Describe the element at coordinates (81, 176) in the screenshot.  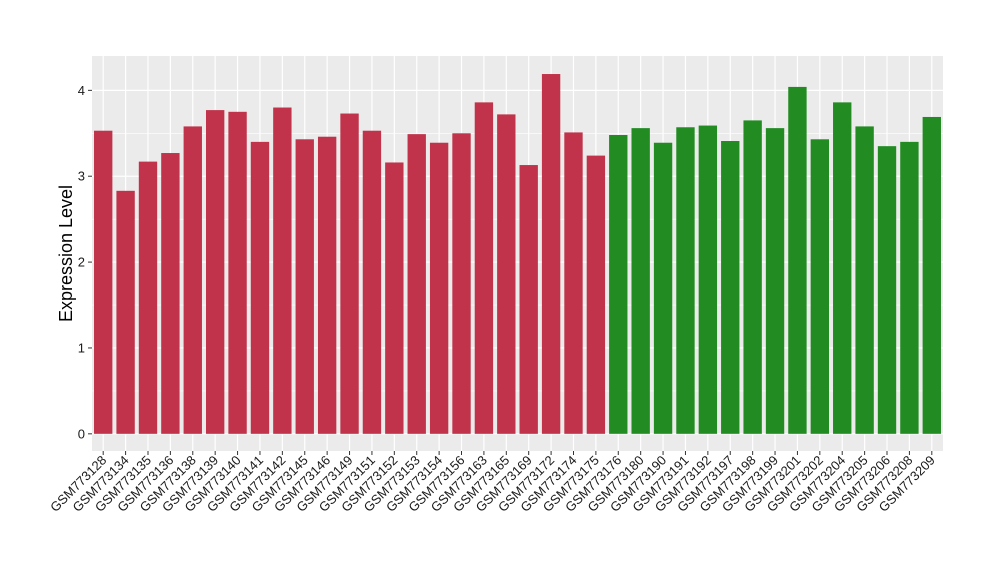
I see `y-tick-label: 3` at that location.